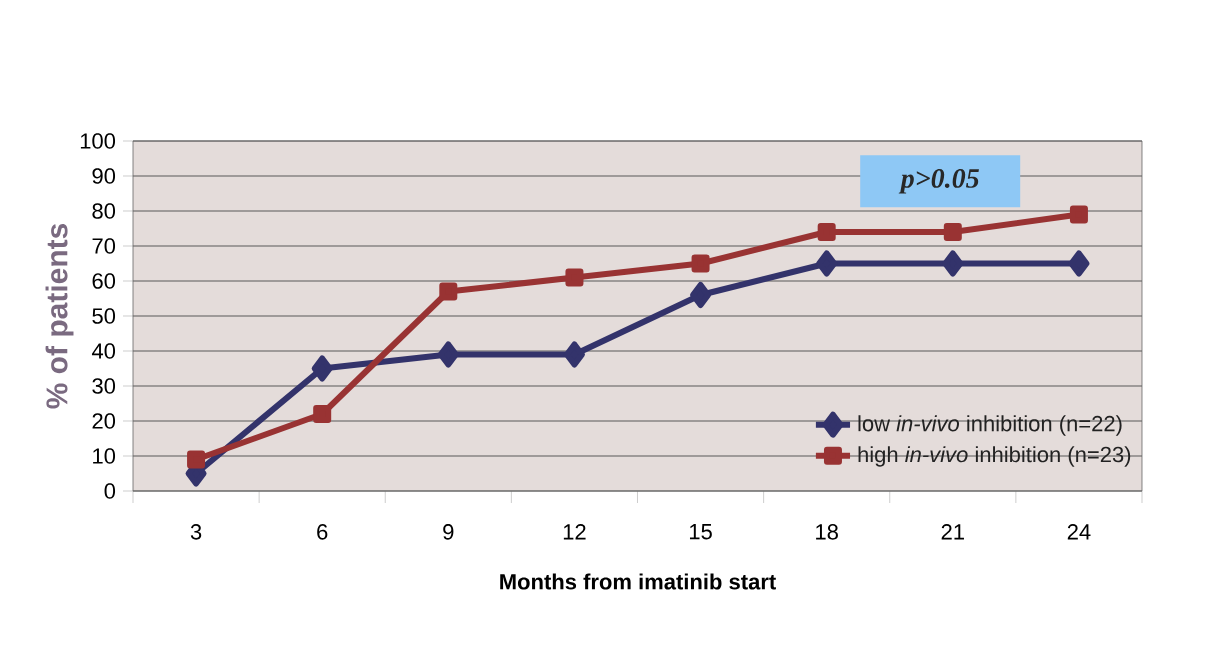 Image resolution: width=1210 pixels, height=660 pixels. I want to click on x-tick-label: 6, so click(322, 532).